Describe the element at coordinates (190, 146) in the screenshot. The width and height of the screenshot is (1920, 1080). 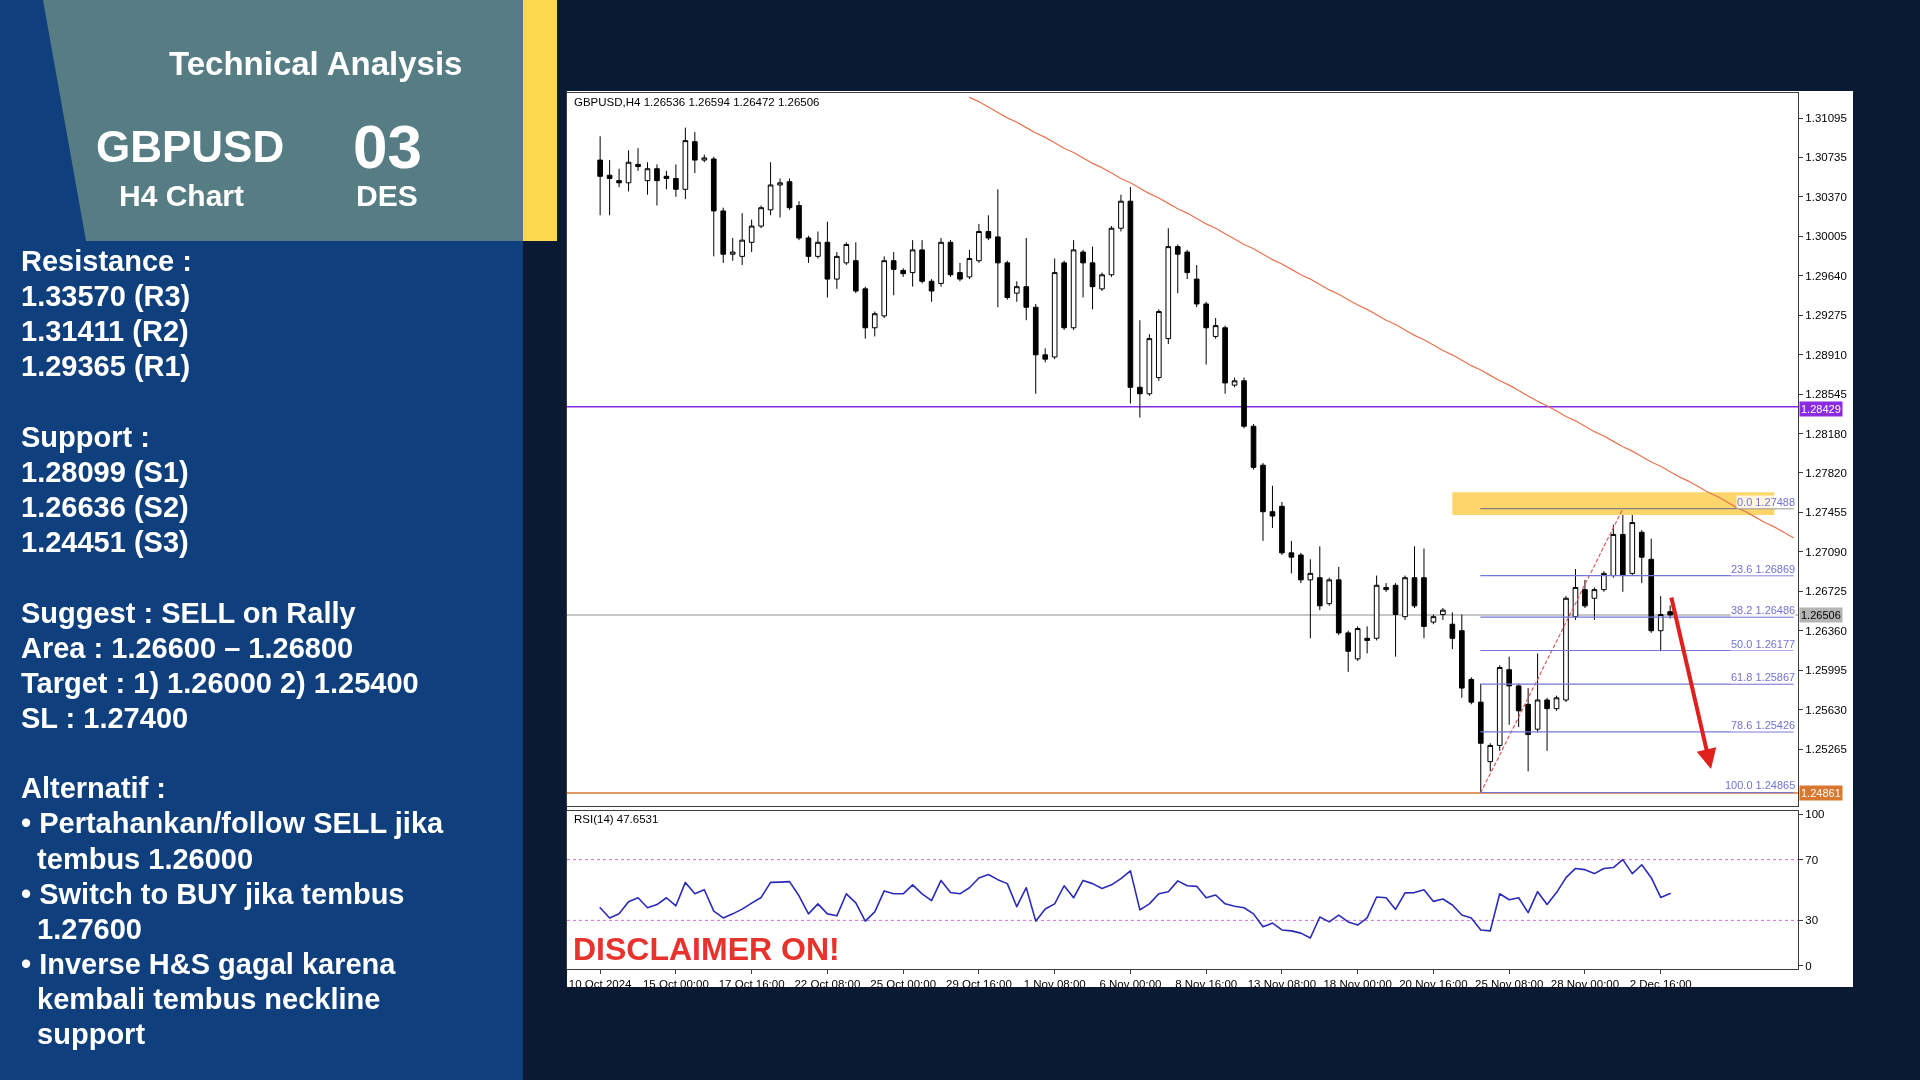
I see `text: GBPUSD` at that location.